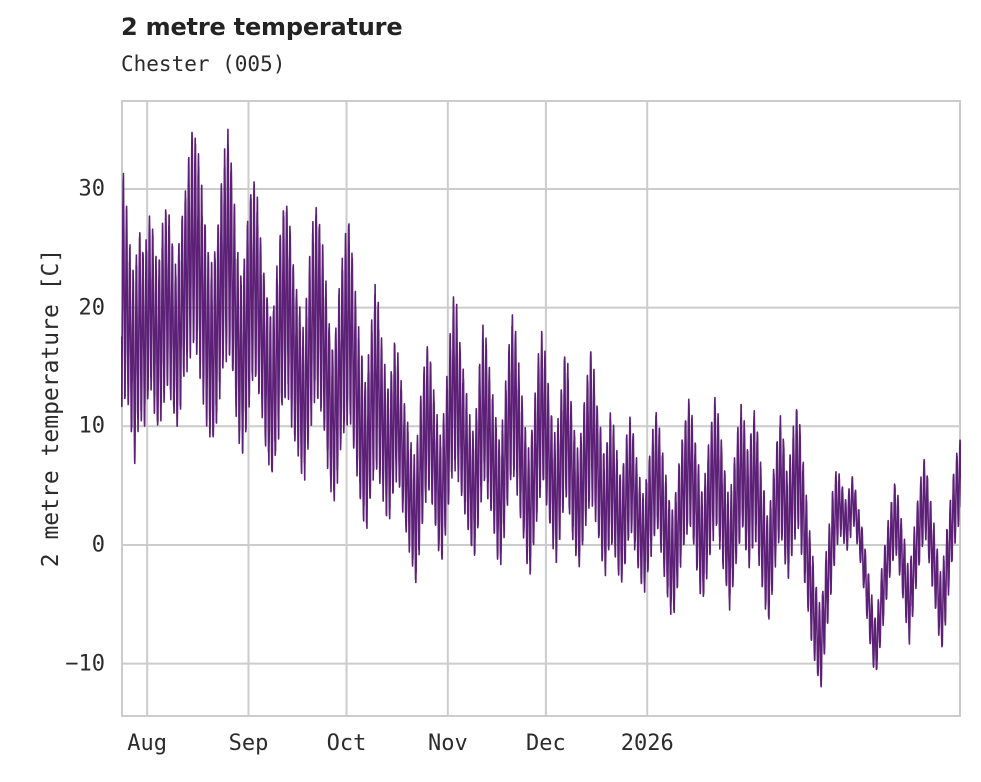 This screenshot has width=981, height=782. I want to click on x-tick-label: Oct, so click(346, 743).